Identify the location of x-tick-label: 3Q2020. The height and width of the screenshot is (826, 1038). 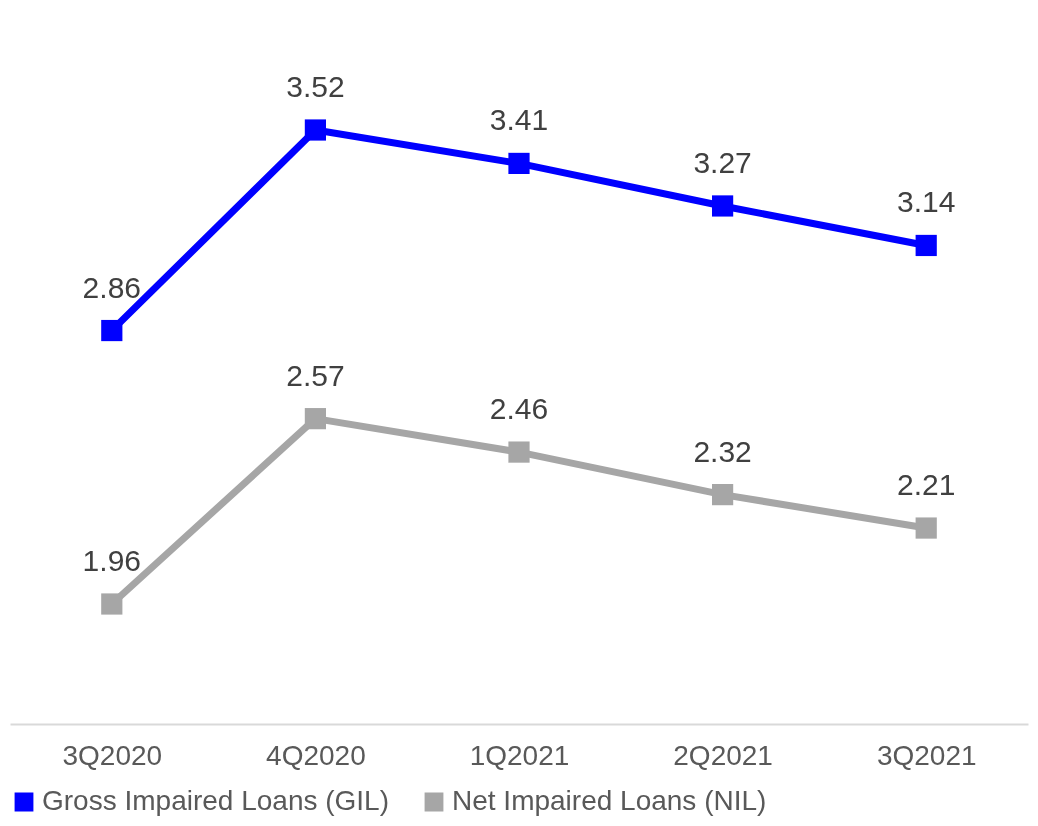
(112, 755).